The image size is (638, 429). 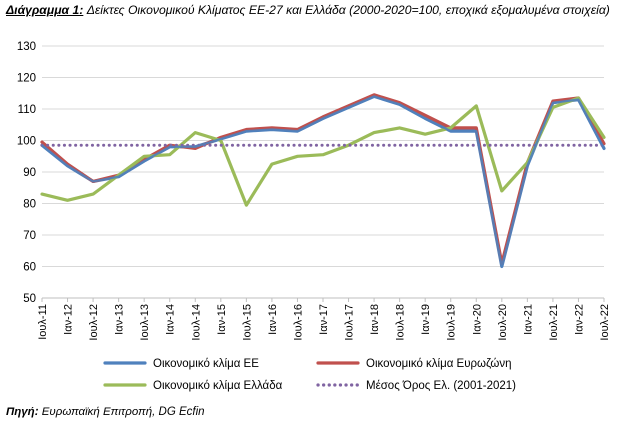 I want to click on x-tick-label: Ιαν-14, so click(x=171, y=319).